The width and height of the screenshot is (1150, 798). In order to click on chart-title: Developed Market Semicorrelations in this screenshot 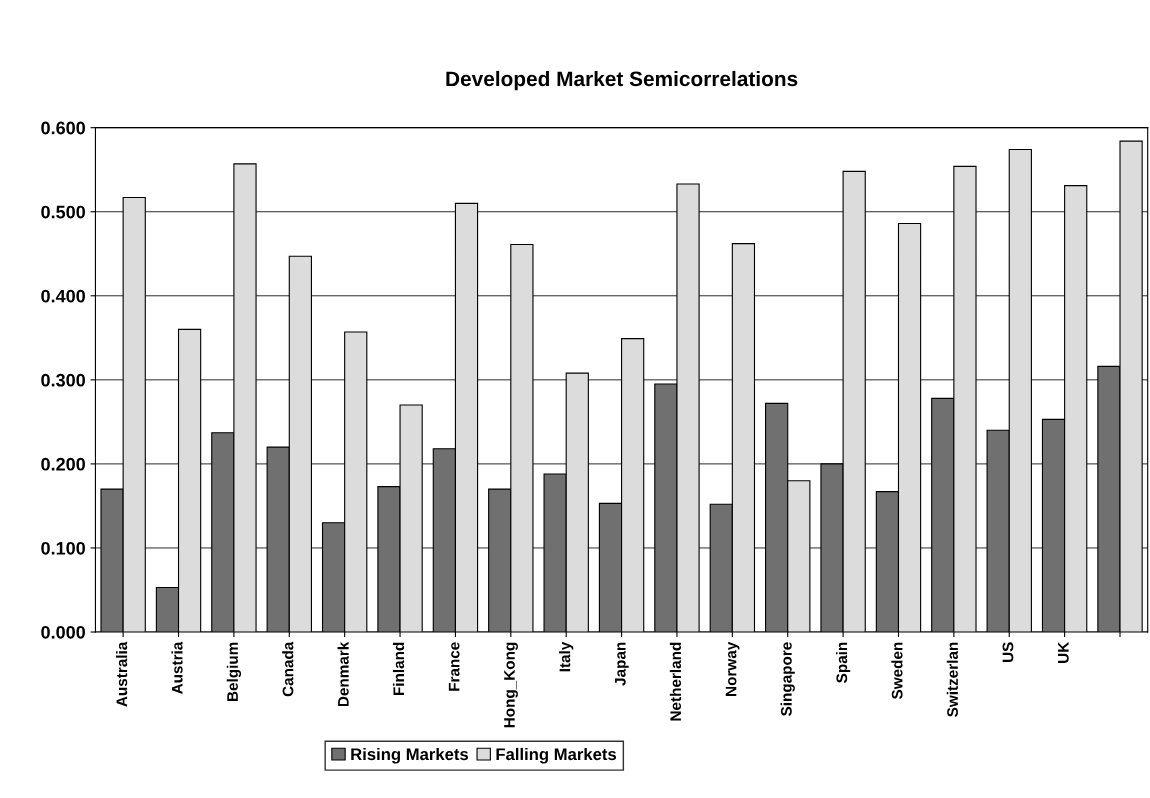, I will do `click(622, 80)`.